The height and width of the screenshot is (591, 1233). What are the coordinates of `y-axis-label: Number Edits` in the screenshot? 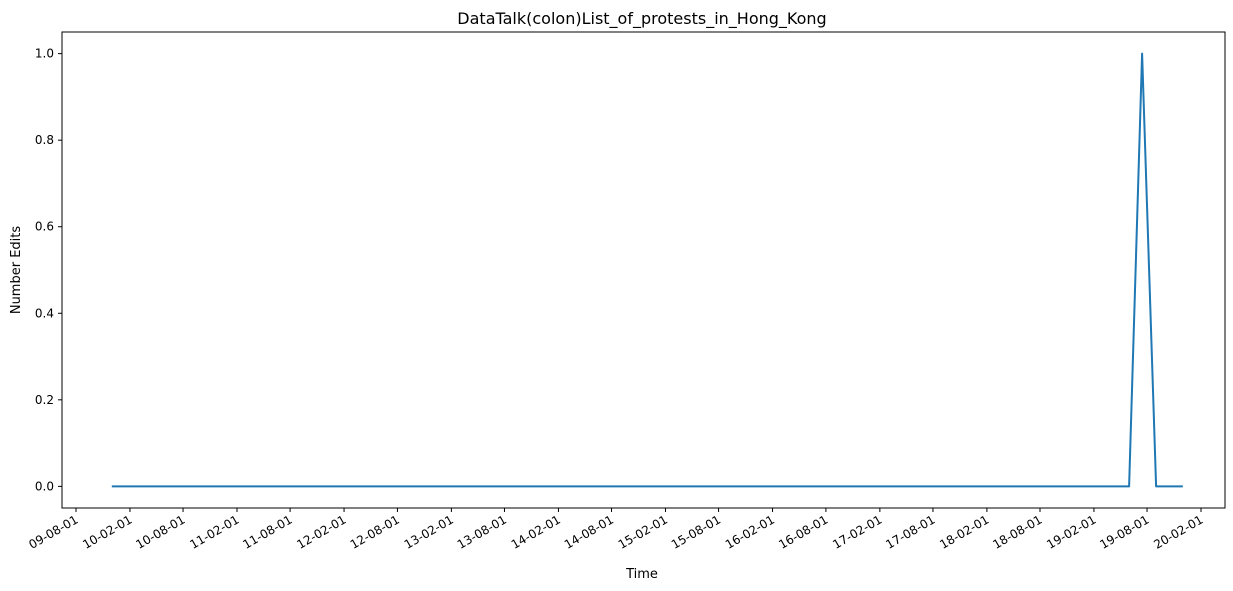 It's located at (16, 270).